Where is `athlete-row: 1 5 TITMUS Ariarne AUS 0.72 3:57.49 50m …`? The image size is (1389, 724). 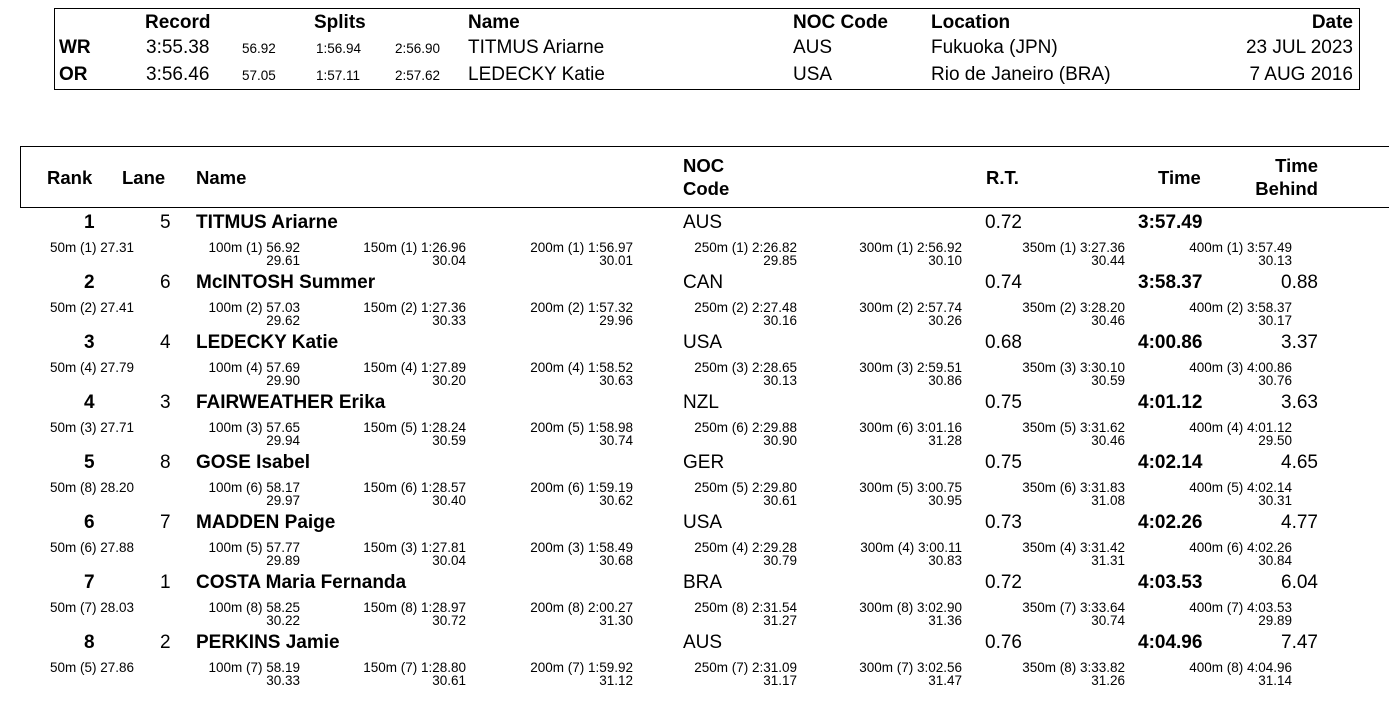 athlete-row: 1 5 TITMUS Ariarne AUS 0.72 3:57.49 50m … is located at coordinates (694, 240).